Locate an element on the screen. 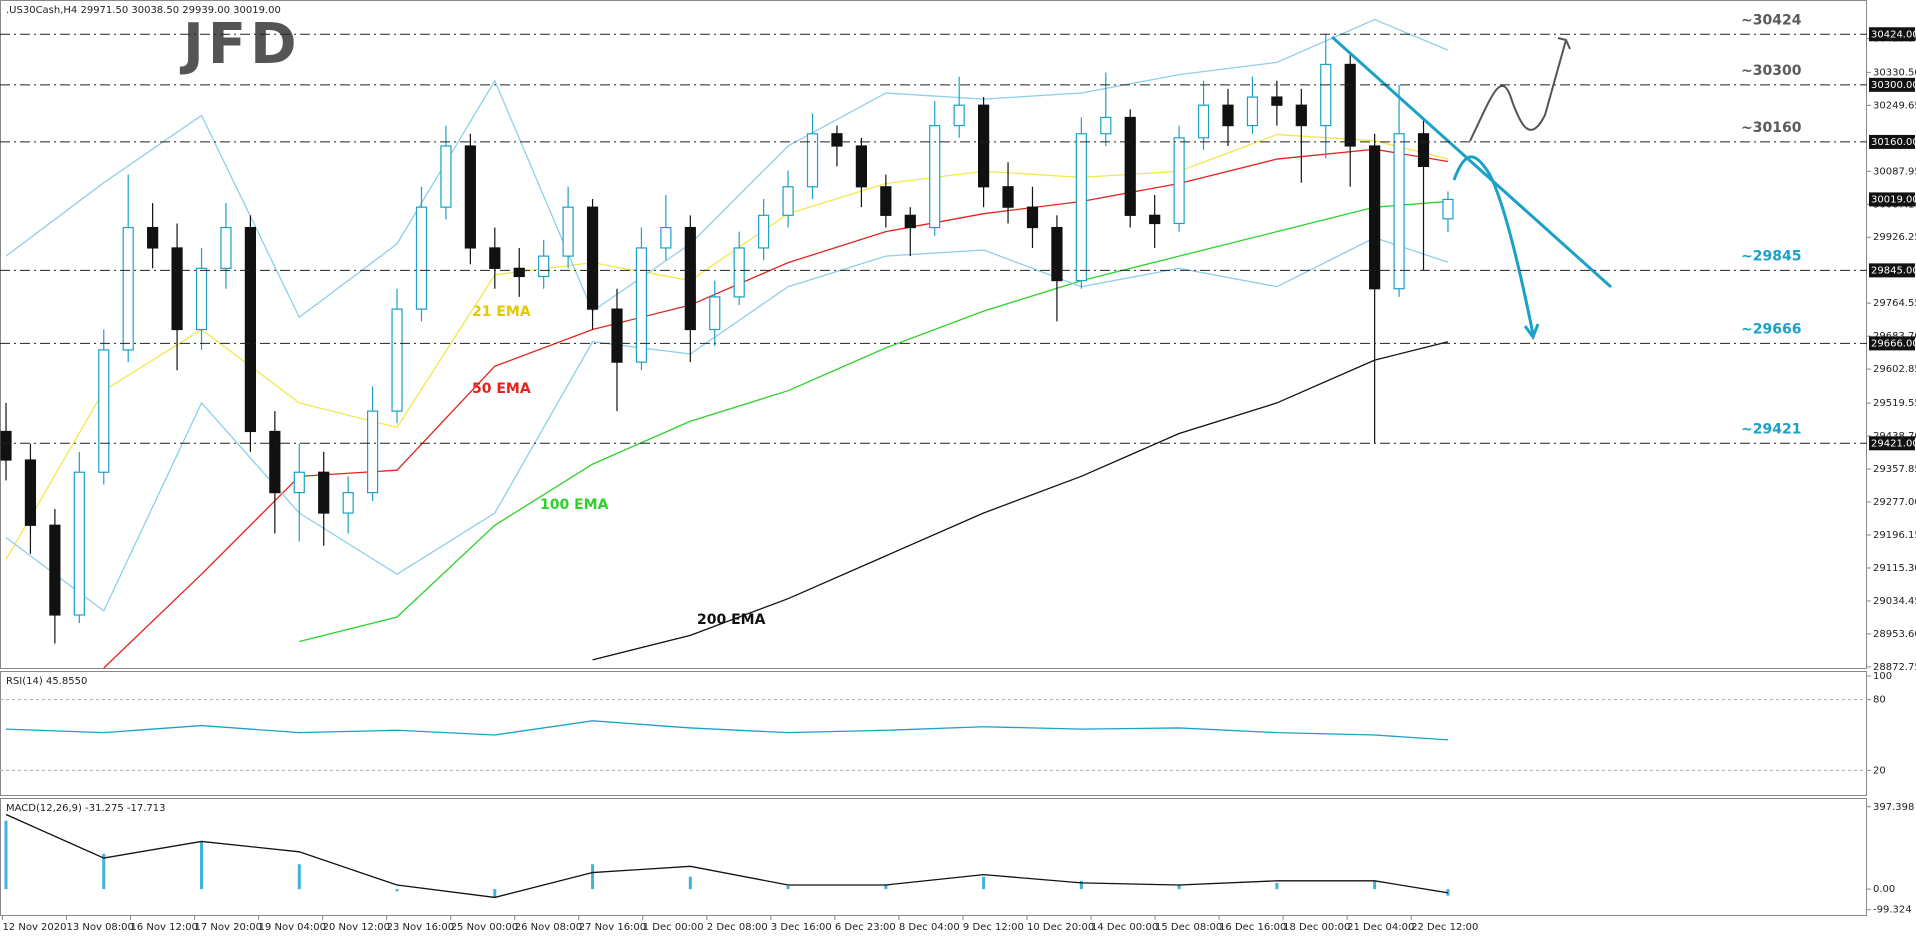 This screenshot has width=1916, height=936. rsi-panel is located at coordinates (933, 733).